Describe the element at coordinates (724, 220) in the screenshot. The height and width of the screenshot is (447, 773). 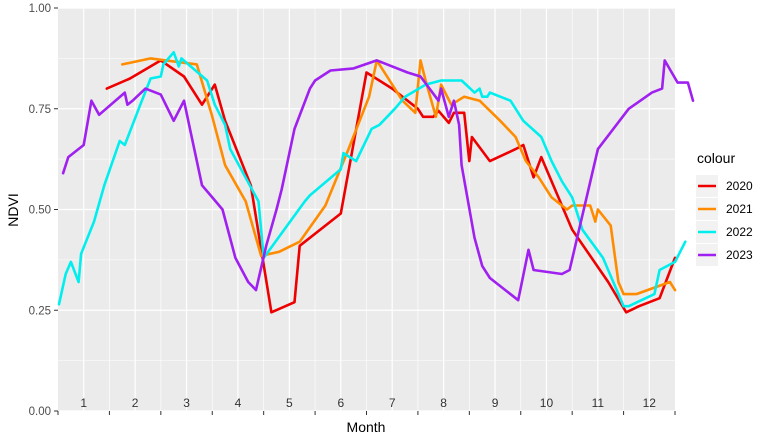
I see `legend-items: 2020 2021 2022 2023` at that location.